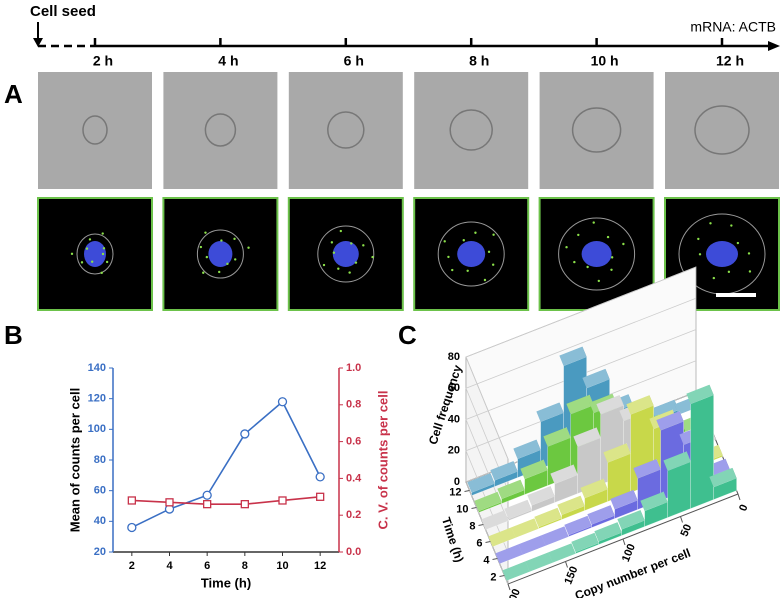  What do you see at coordinates (353, 515) in the screenshot?
I see `y2-tick-label: 0.2` at bounding box center [353, 515].